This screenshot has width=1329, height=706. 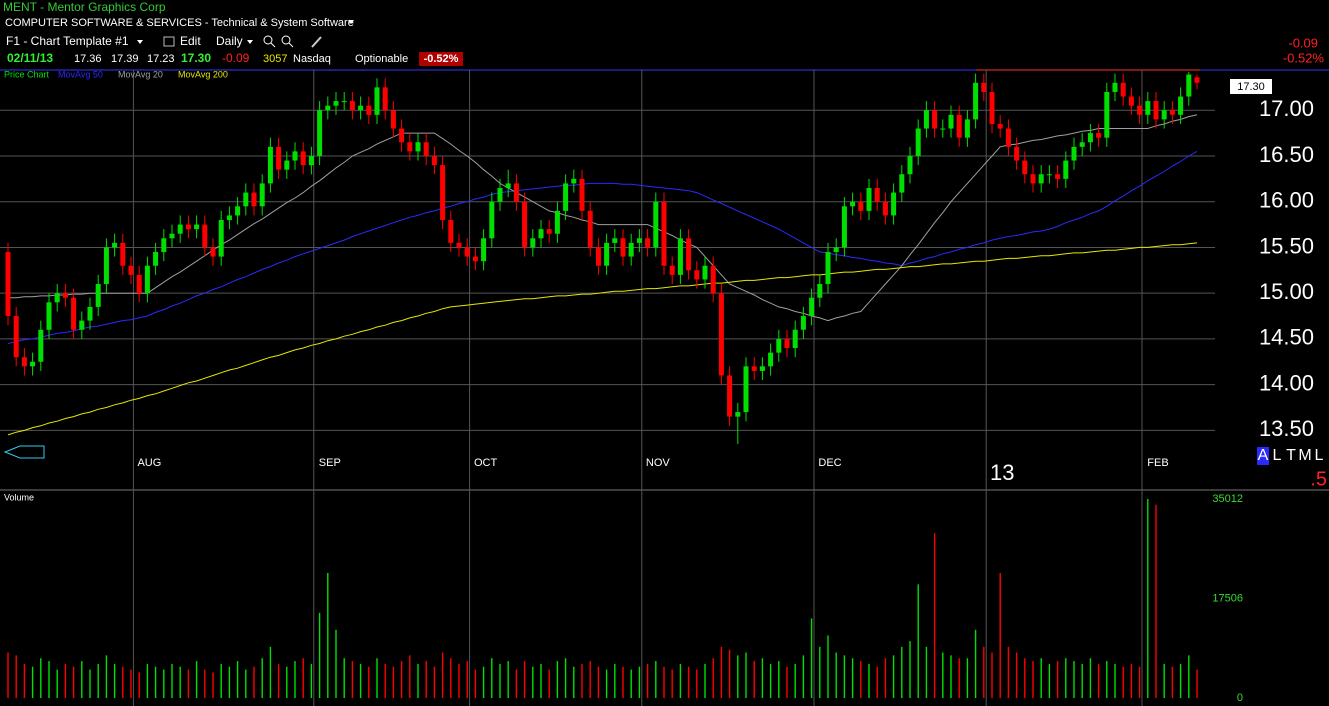 What do you see at coordinates (169, 41) in the screenshot?
I see `edit-icon` at bounding box center [169, 41].